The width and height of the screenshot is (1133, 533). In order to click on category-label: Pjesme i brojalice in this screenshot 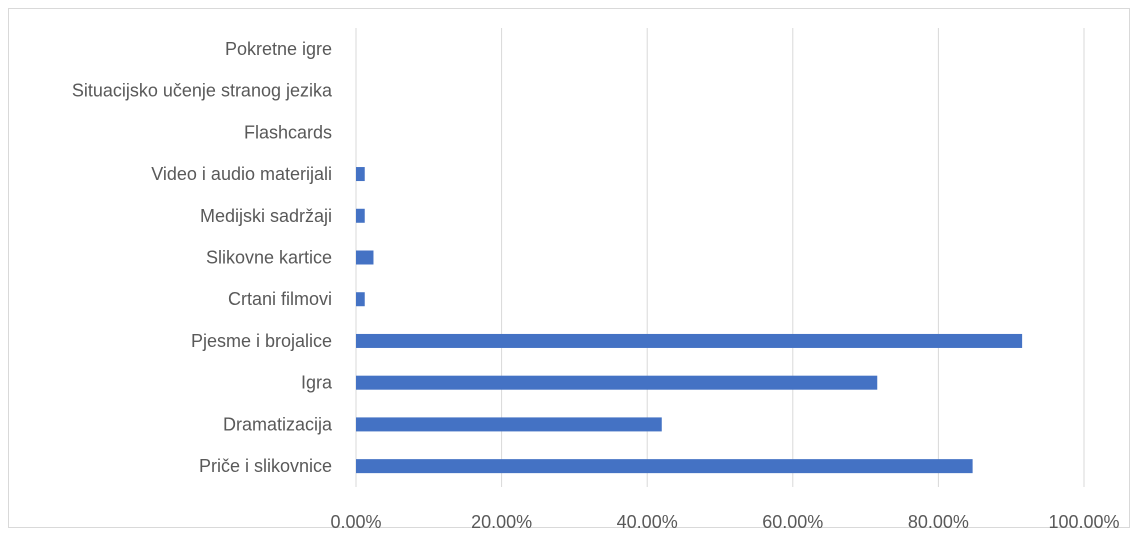, I will do `click(261, 341)`.